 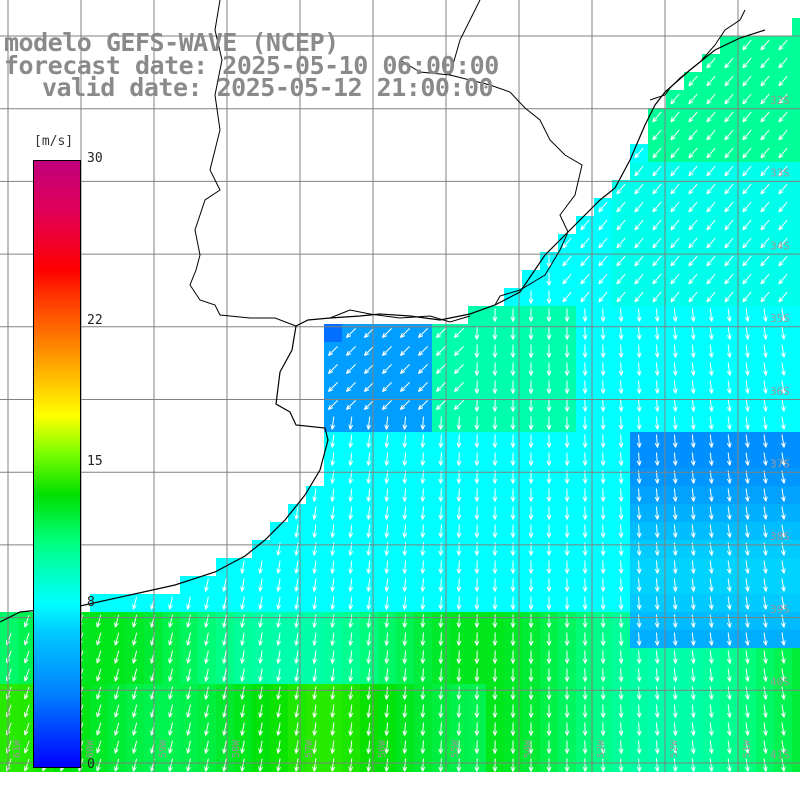 What do you see at coordinates (697, 55) in the screenshot?
I see `coastline-north` at bounding box center [697, 55].